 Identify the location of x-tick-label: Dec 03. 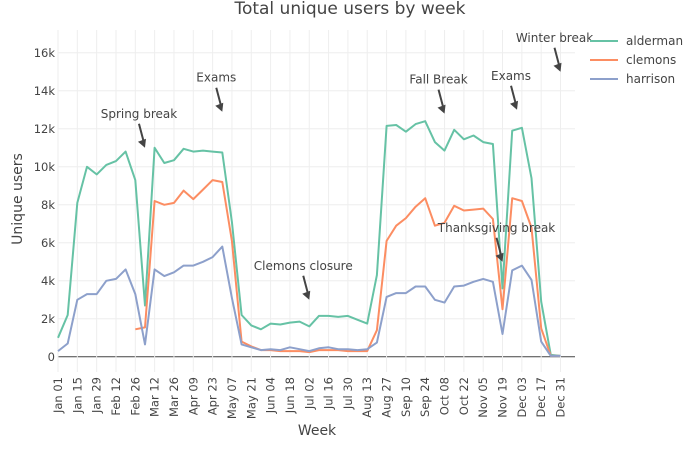
(522, 397).